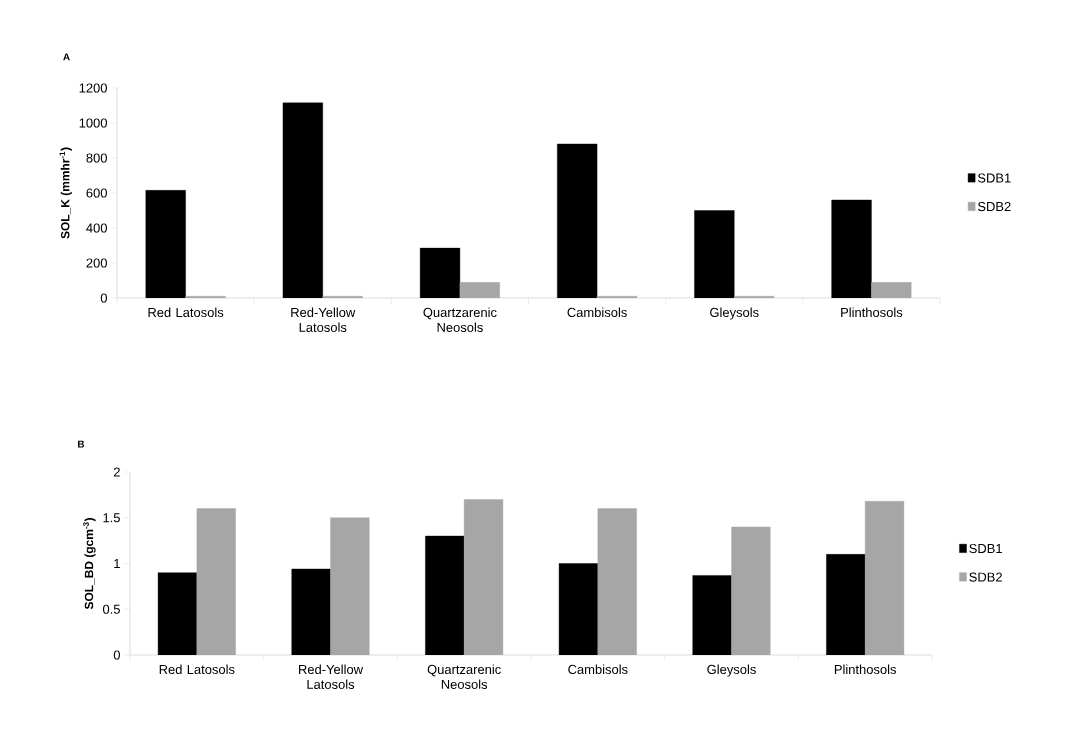 The width and height of the screenshot is (1067, 734). I want to click on y-tick-label: 0.5, so click(111, 609).